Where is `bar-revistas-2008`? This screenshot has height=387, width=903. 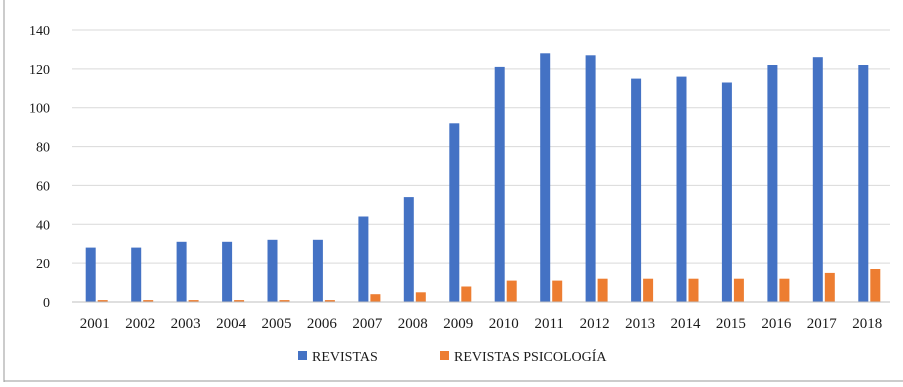
bar-revistas-2008 is located at coordinates (408, 249).